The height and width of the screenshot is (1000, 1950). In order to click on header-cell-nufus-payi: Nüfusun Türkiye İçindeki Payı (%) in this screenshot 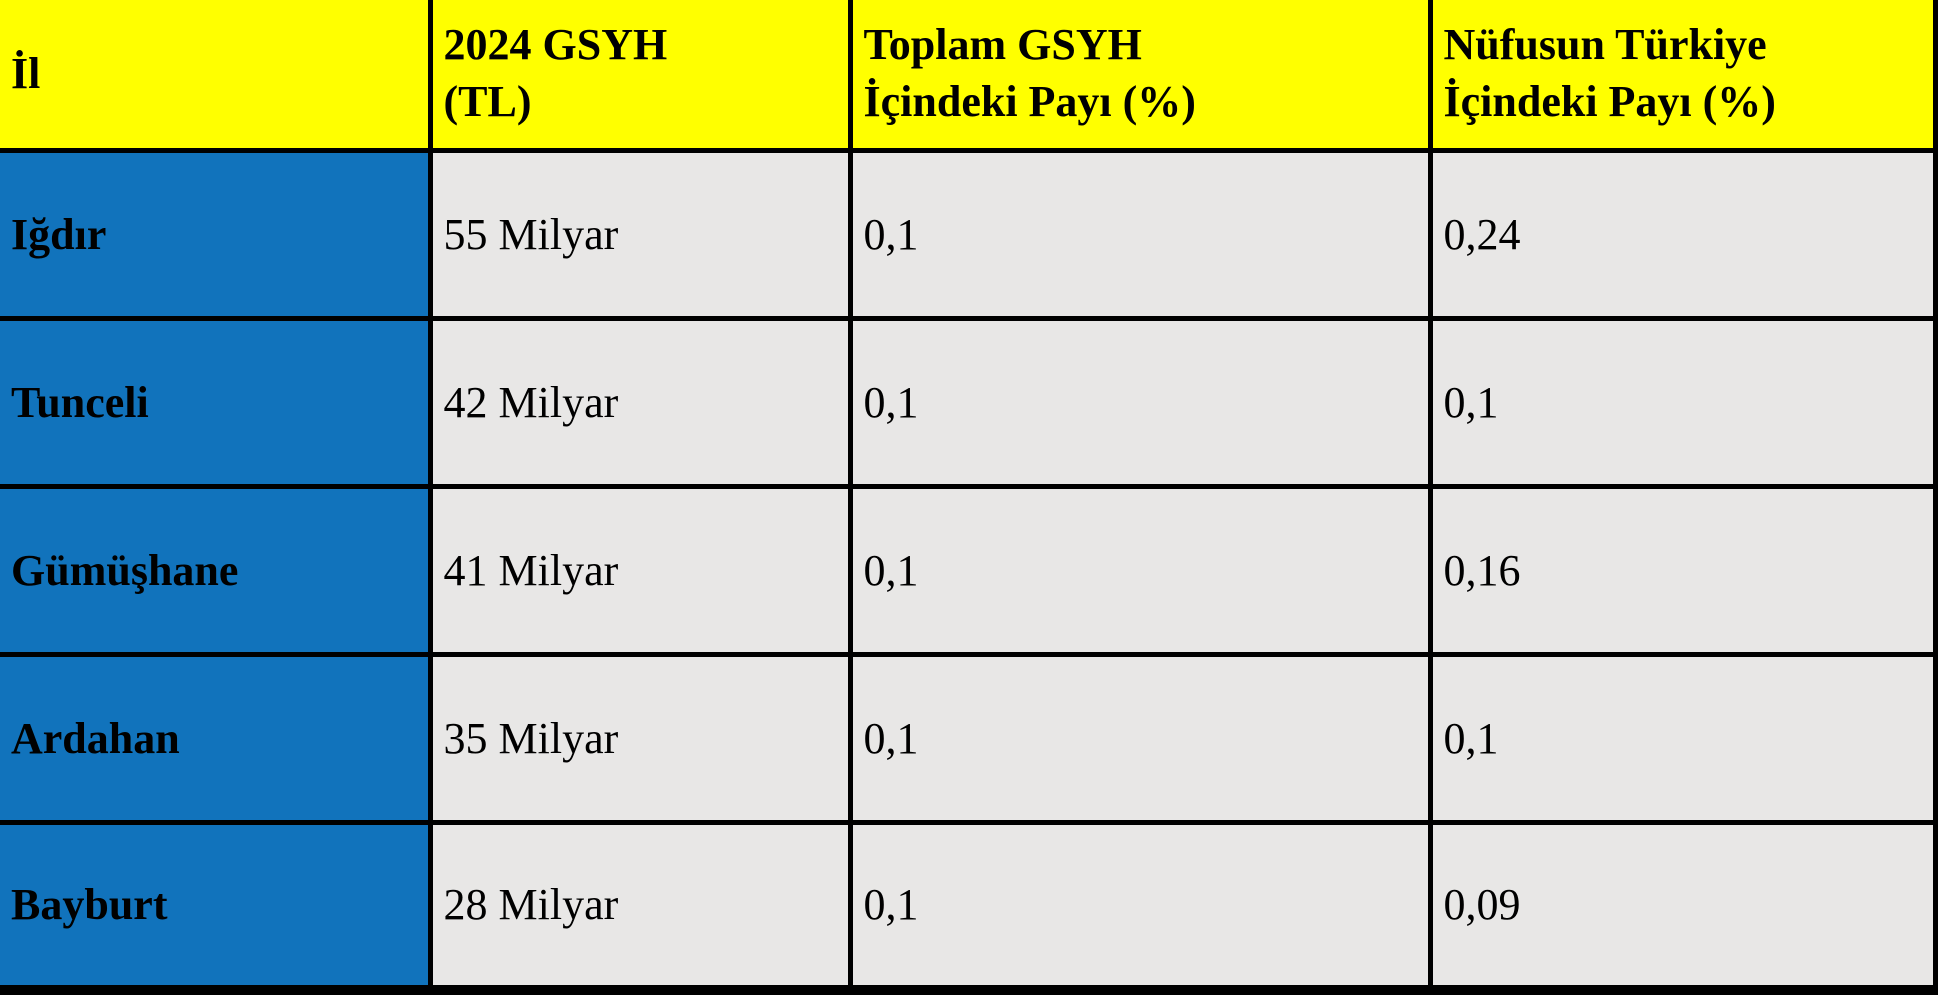, I will do `click(1682, 76)`.